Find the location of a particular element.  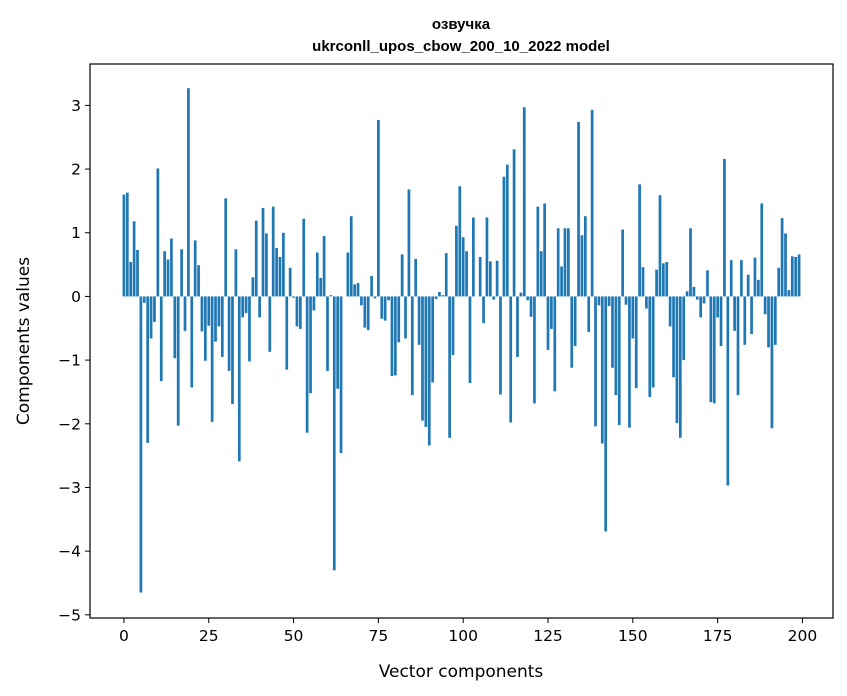

x-tick-label: 150 is located at coordinates (633, 636).